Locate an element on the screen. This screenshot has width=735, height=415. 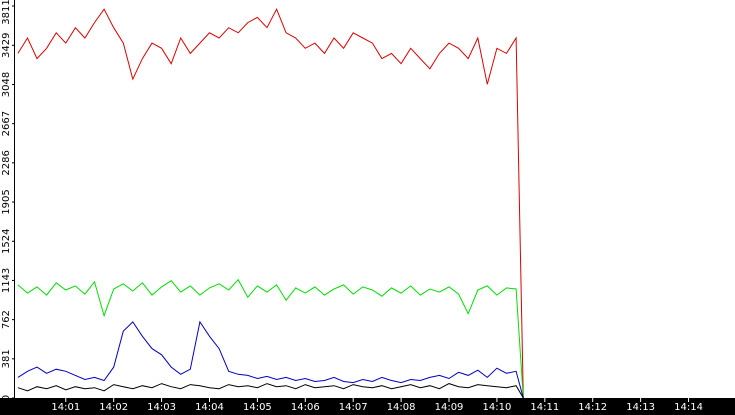
y-tick-label: 3048 is located at coordinates (6, 84).